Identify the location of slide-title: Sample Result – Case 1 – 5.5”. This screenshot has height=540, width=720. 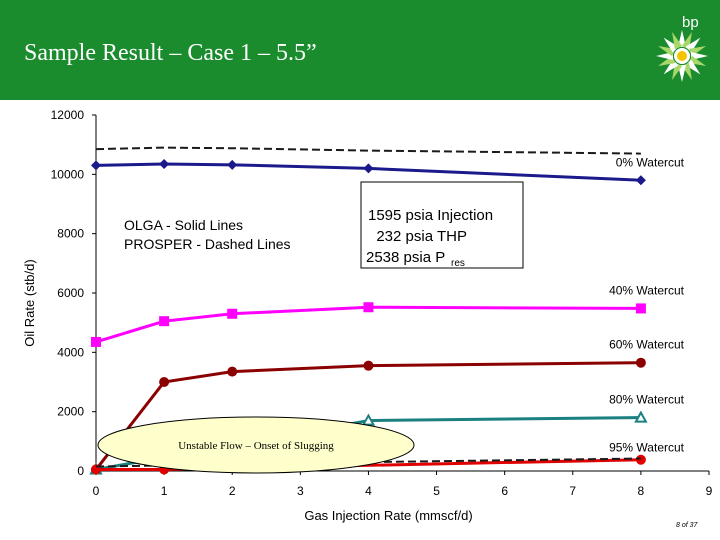
(170, 53).